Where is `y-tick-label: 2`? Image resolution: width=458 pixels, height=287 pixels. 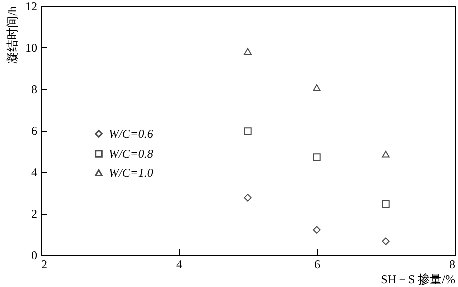 y-tick-label: 2 is located at coordinates (35, 214).